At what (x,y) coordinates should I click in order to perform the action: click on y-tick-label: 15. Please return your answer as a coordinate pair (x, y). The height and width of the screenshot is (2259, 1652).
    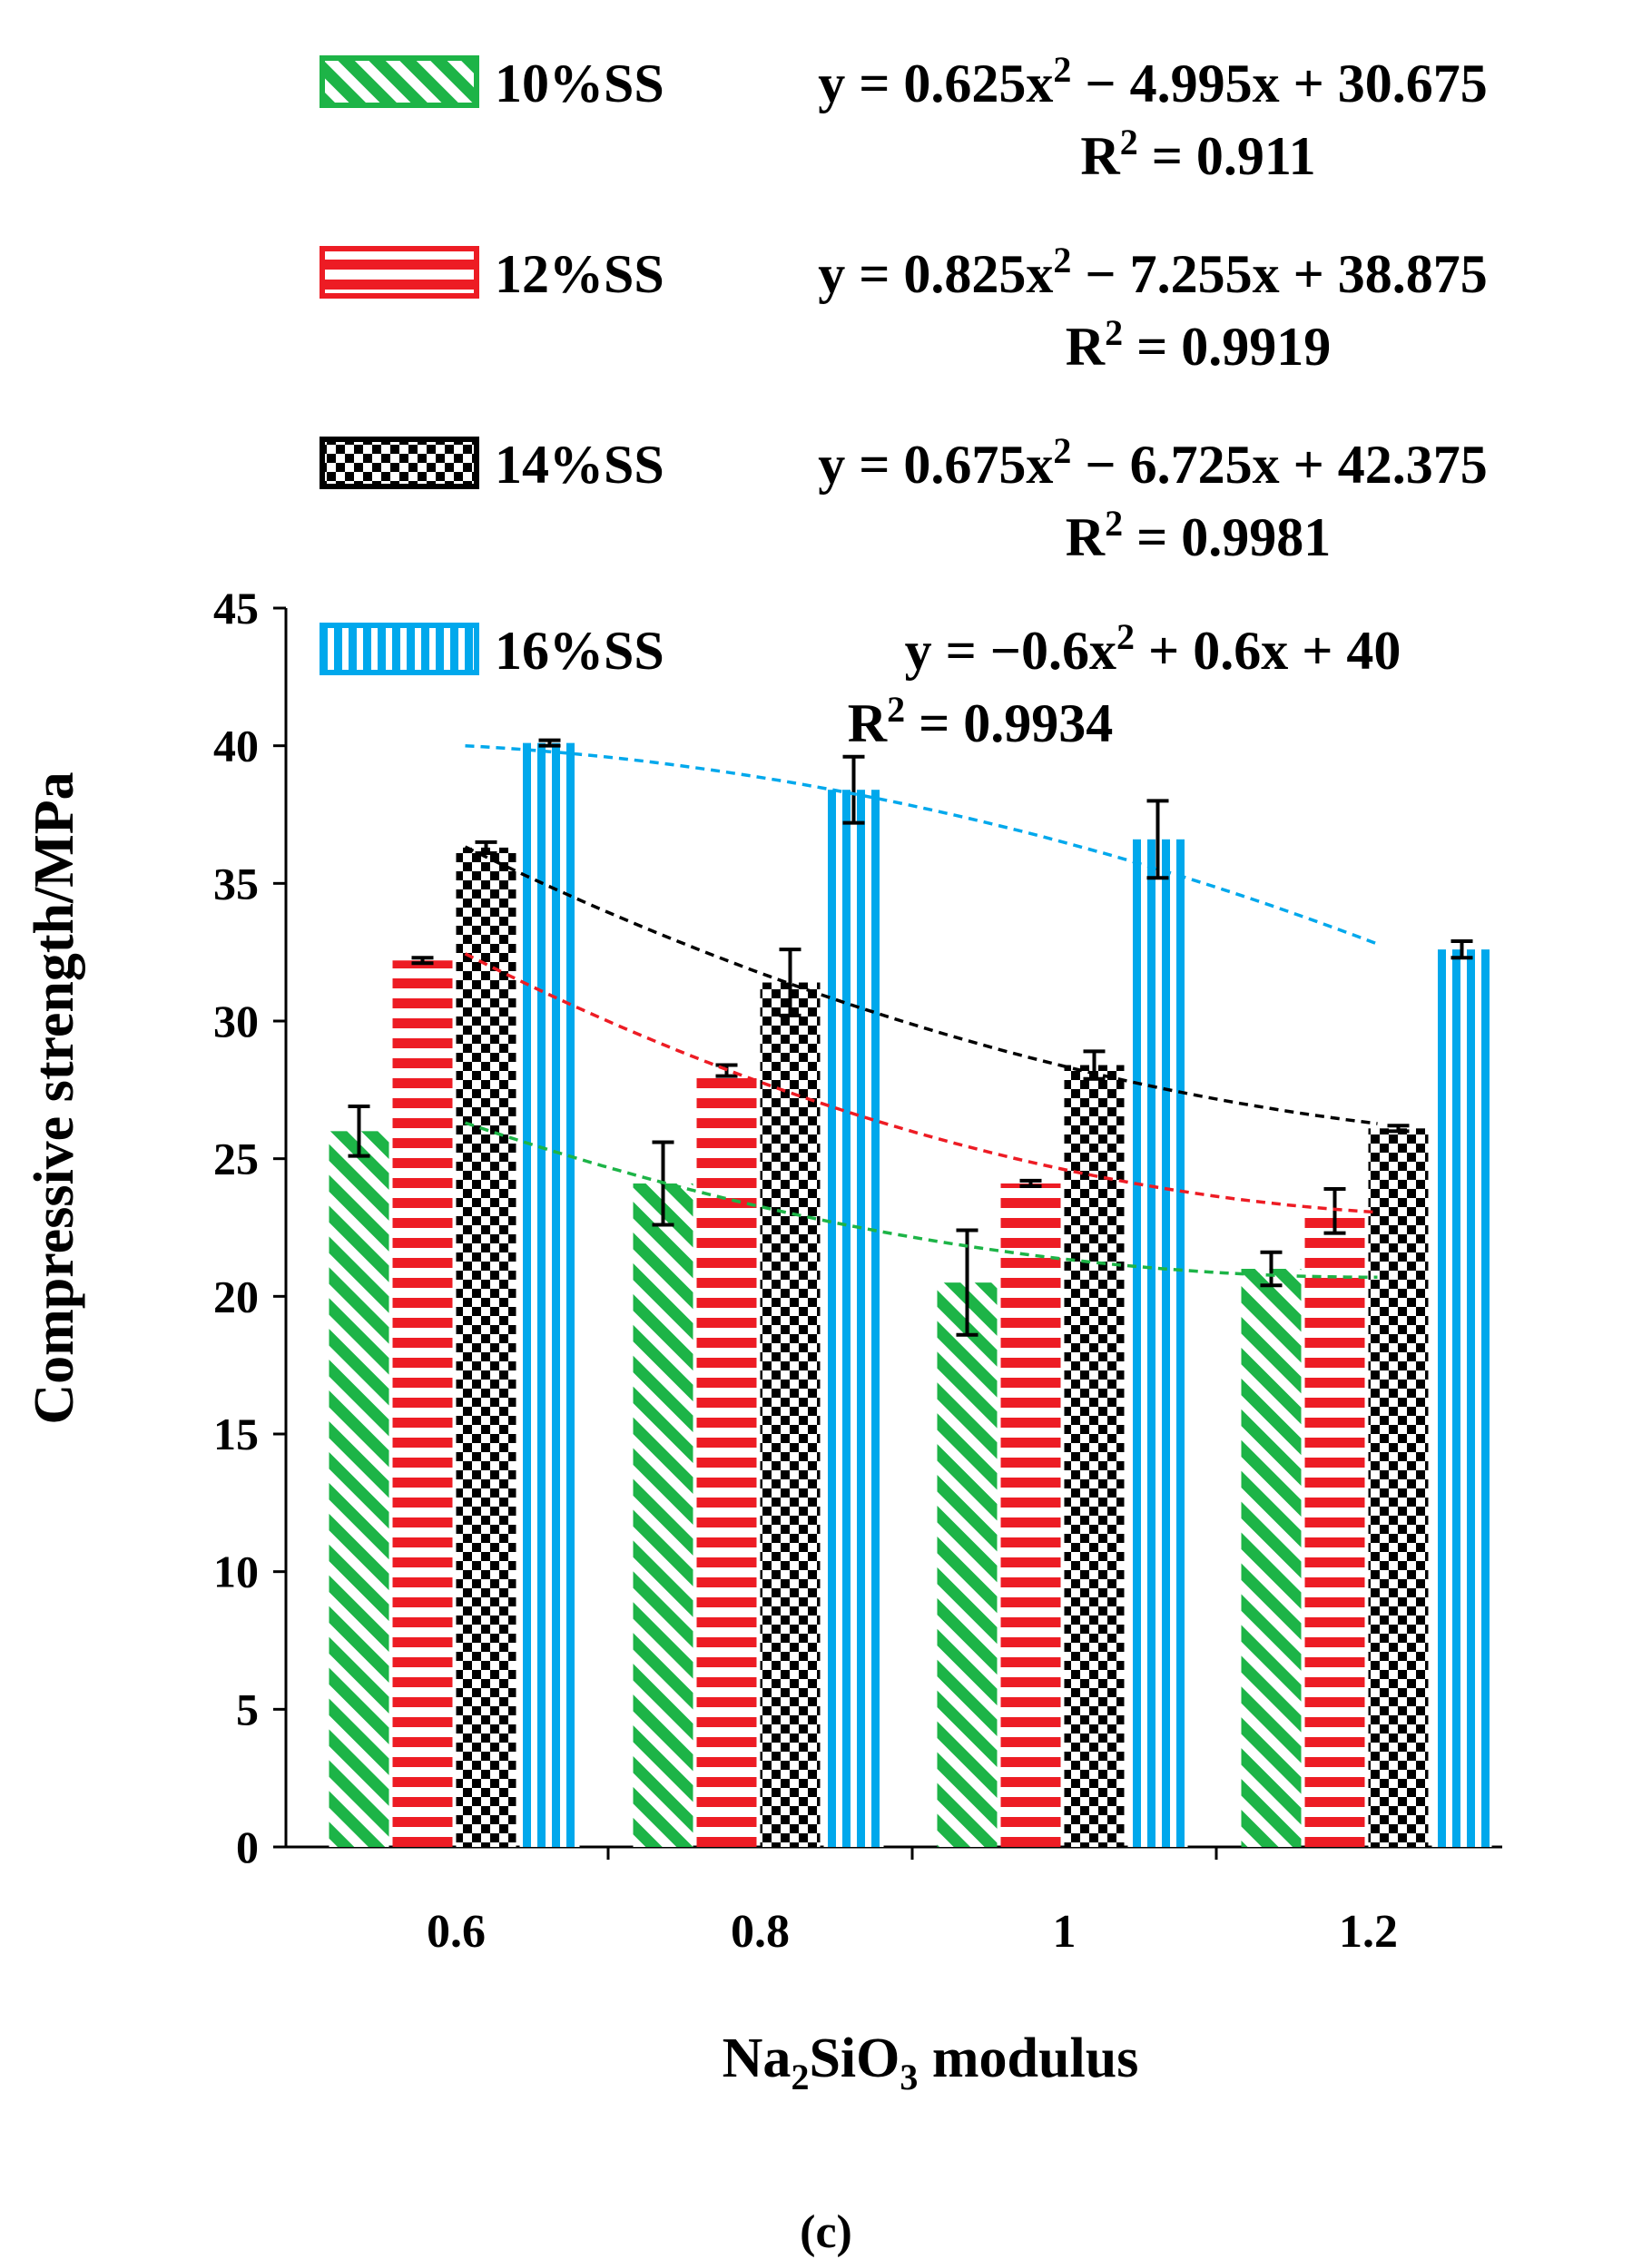
    Looking at the image, I should click on (236, 1434).